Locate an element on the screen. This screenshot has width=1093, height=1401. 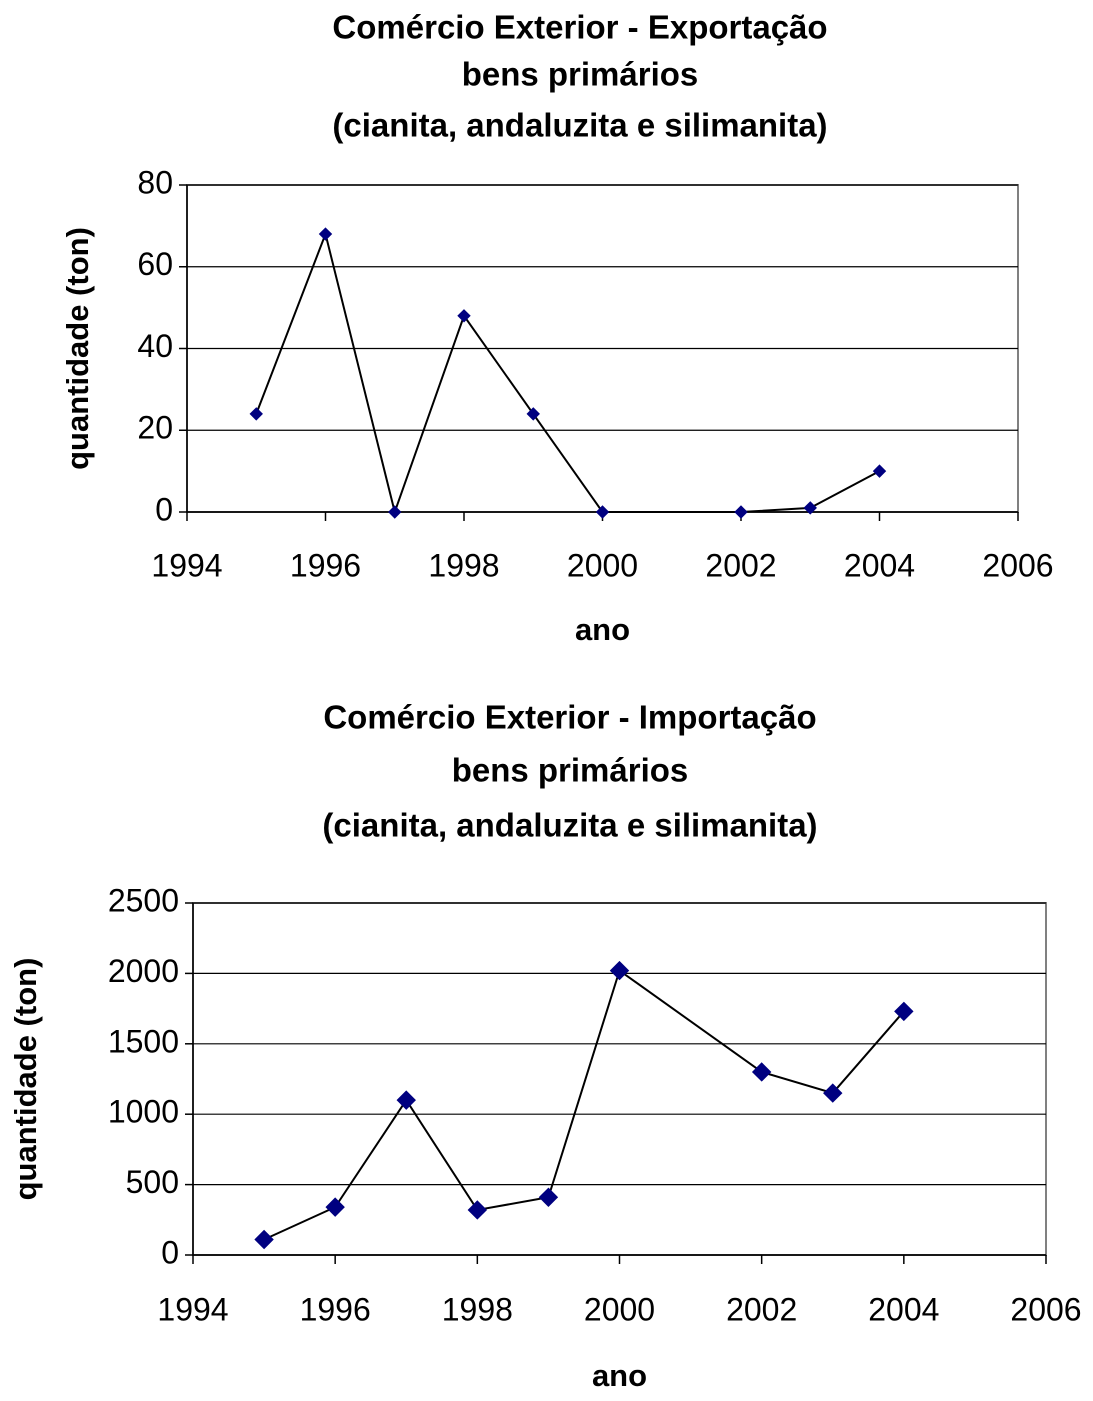
y-tick-label: 2500 is located at coordinates (143, 900).